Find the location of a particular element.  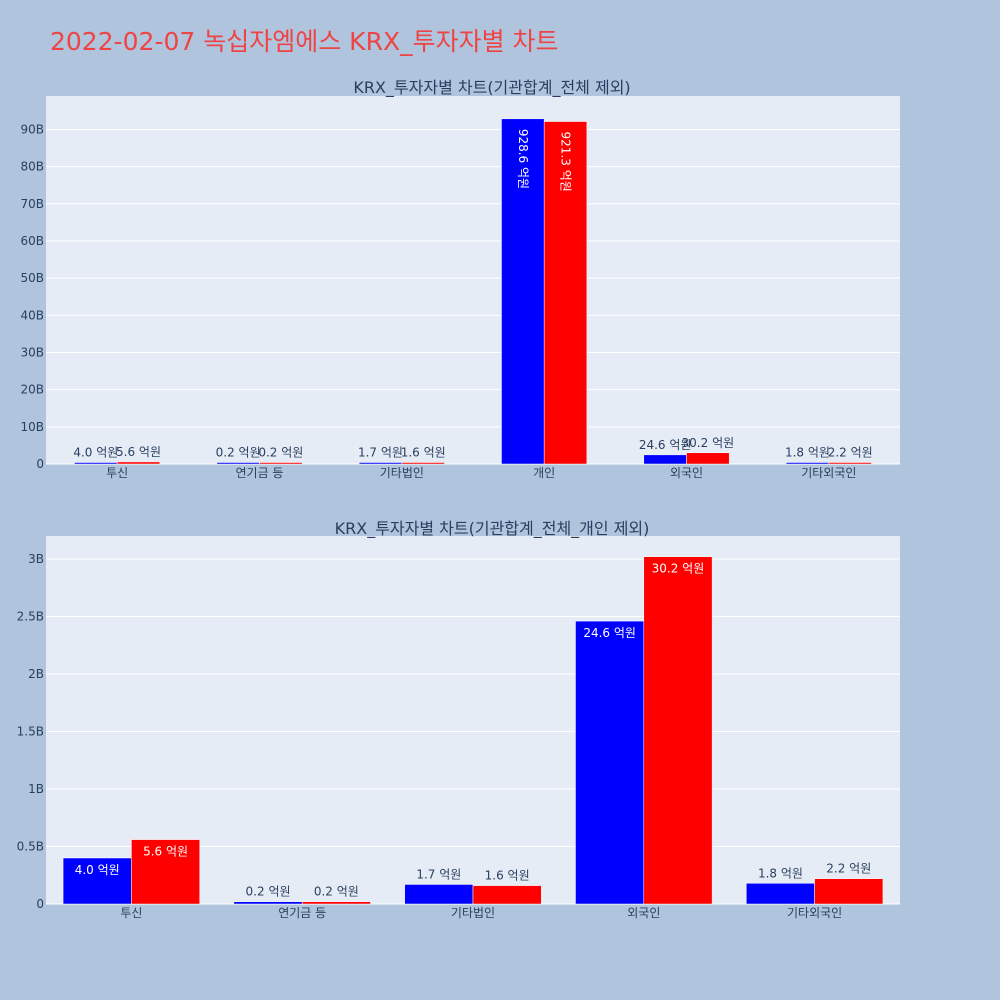

bottom-x-tick-label: 연기금 등 is located at coordinates (302, 913).